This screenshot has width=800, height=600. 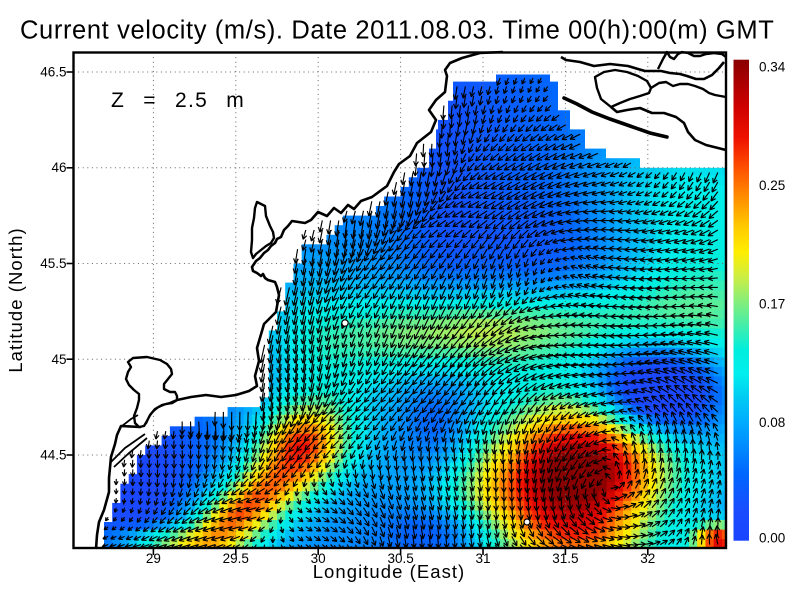 I want to click on svg-text: 31, so click(x=482, y=558).